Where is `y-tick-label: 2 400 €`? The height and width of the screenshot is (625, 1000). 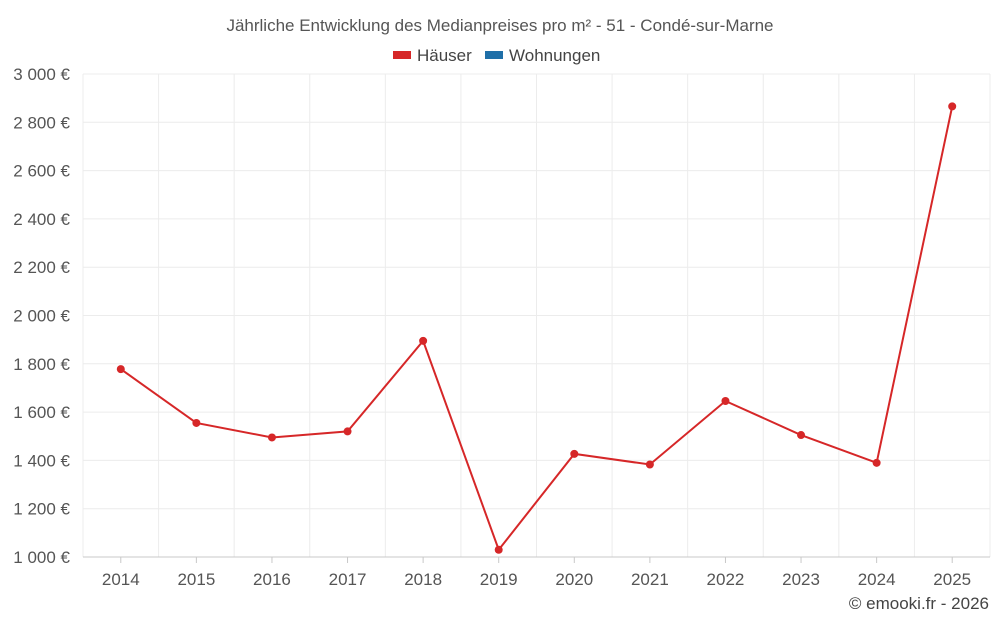 y-tick-label: 2 400 € is located at coordinates (41, 219).